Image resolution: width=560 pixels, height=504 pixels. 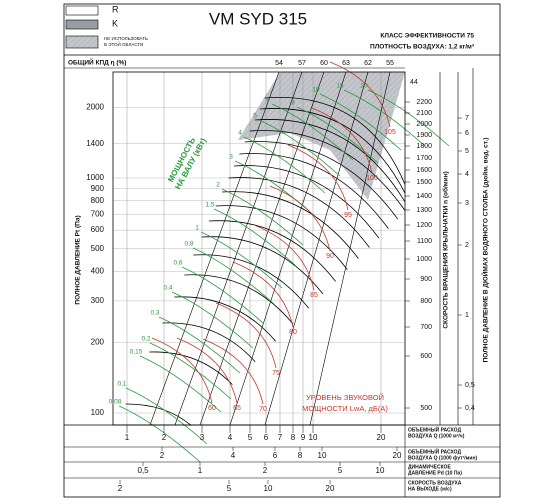 I want to click on row-tick-label: 5, so click(x=250, y=437).